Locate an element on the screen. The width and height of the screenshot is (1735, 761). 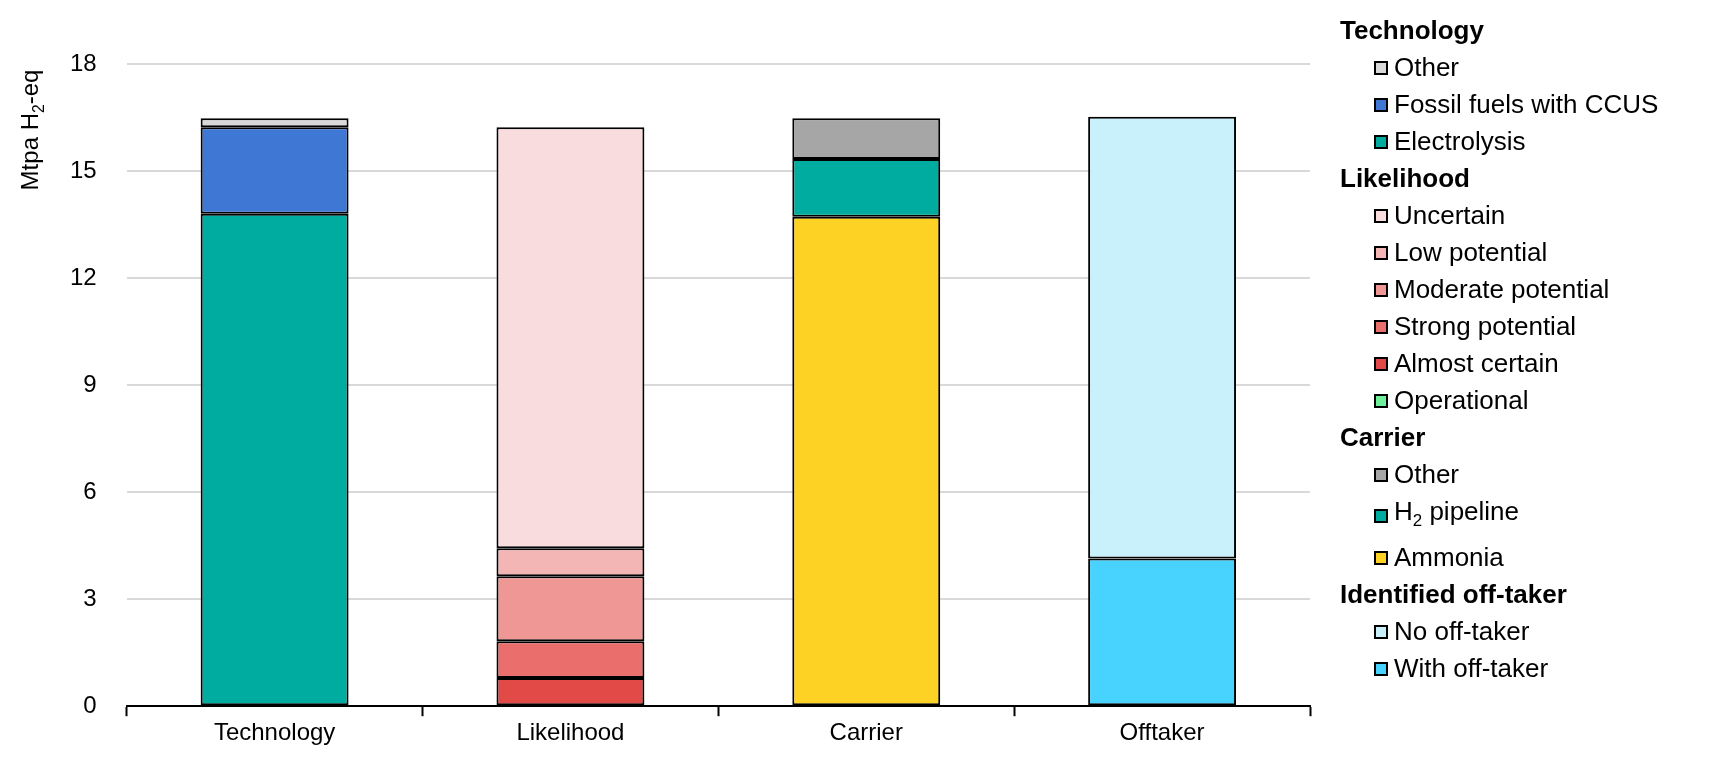
y-tick-label: 3 is located at coordinates (90, 597).